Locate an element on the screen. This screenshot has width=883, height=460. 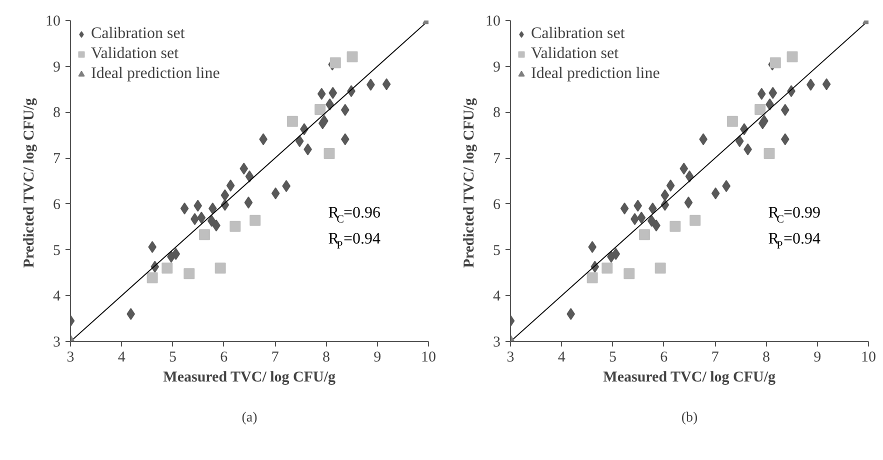
y-tick-label: 7 is located at coordinates (57, 159).